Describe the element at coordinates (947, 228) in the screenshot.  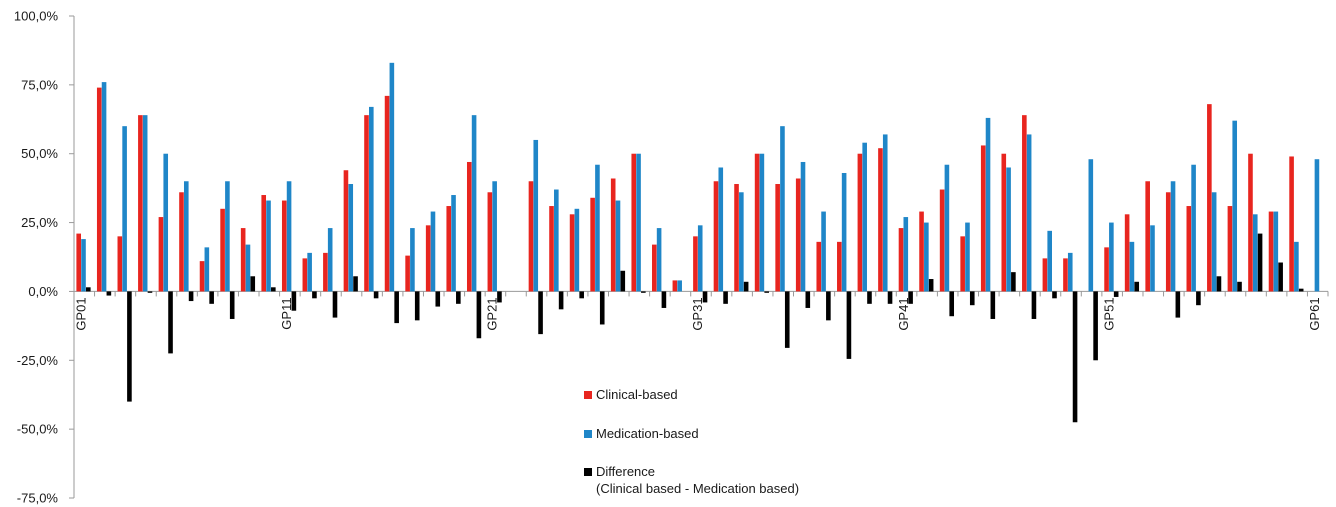
I see `bar-medication-GP43` at that location.